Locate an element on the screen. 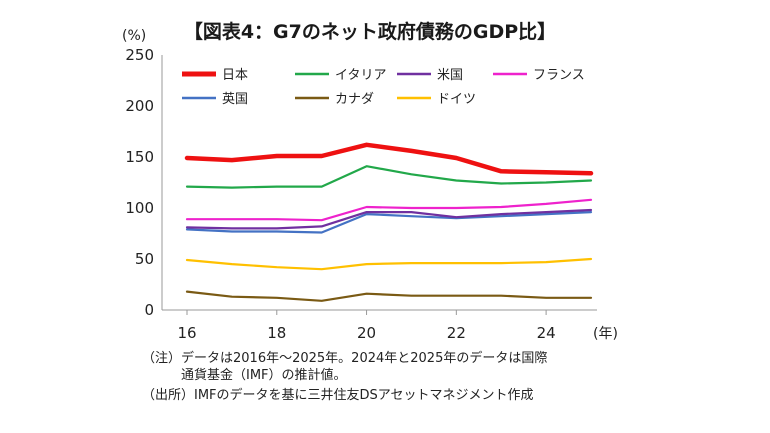 This screenshot has width=770, height=433. y-axis-unit: (%) is located at coordinates (134, 36).